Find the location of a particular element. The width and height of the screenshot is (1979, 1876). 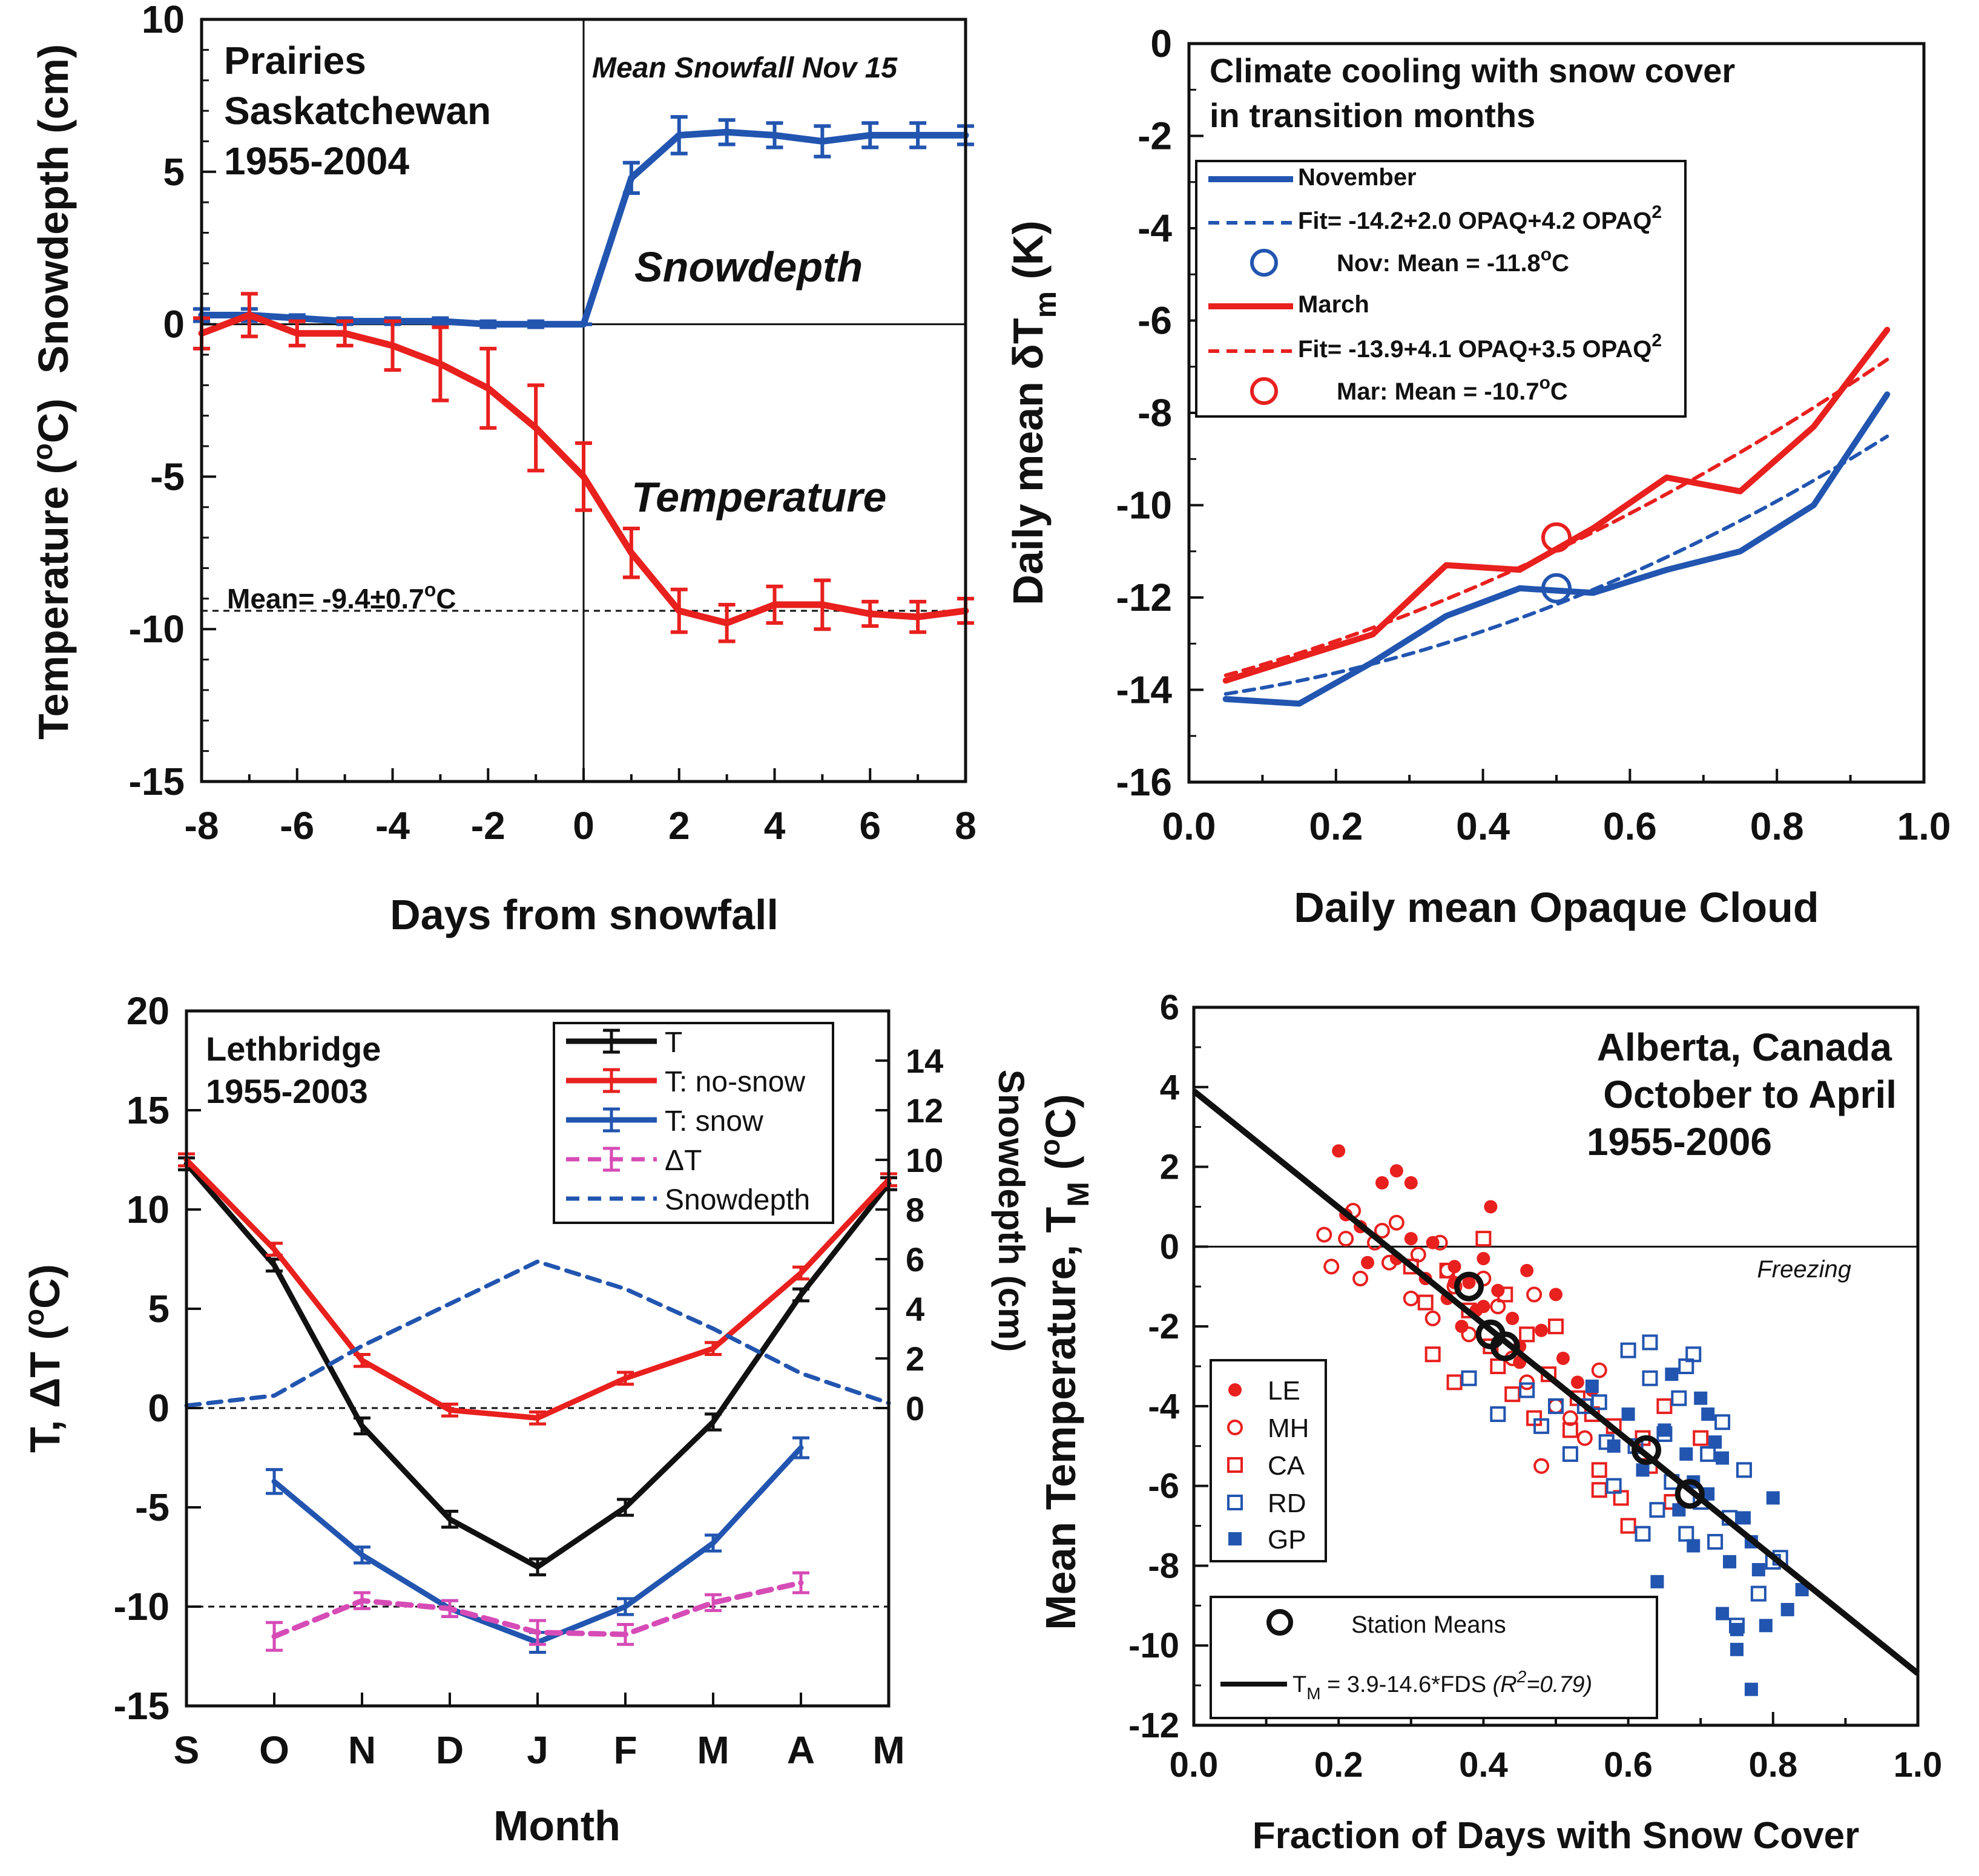

p2-series is located at coordinates (1556, 516).